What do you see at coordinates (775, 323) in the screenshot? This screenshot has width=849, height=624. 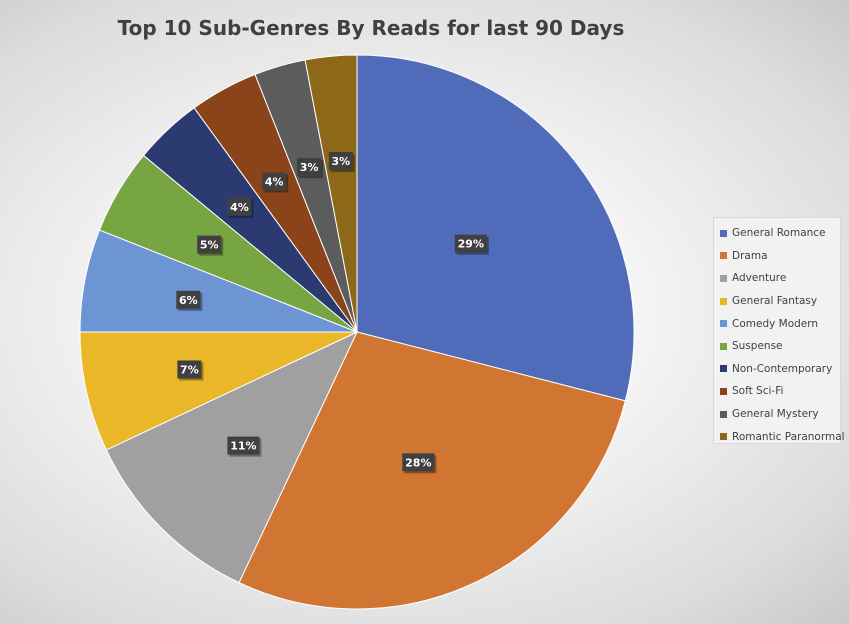 I see `legend-label: Comedy Modern` at bounding box center [775, 323].